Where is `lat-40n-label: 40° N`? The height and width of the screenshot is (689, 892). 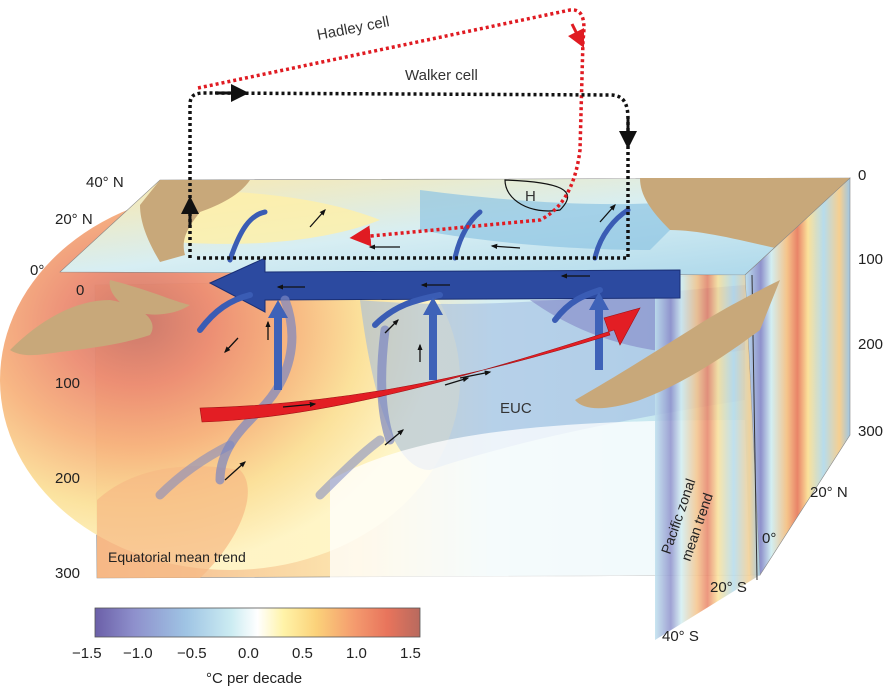
lat-40n-label: 40° N is located at coordinates (105, 182).